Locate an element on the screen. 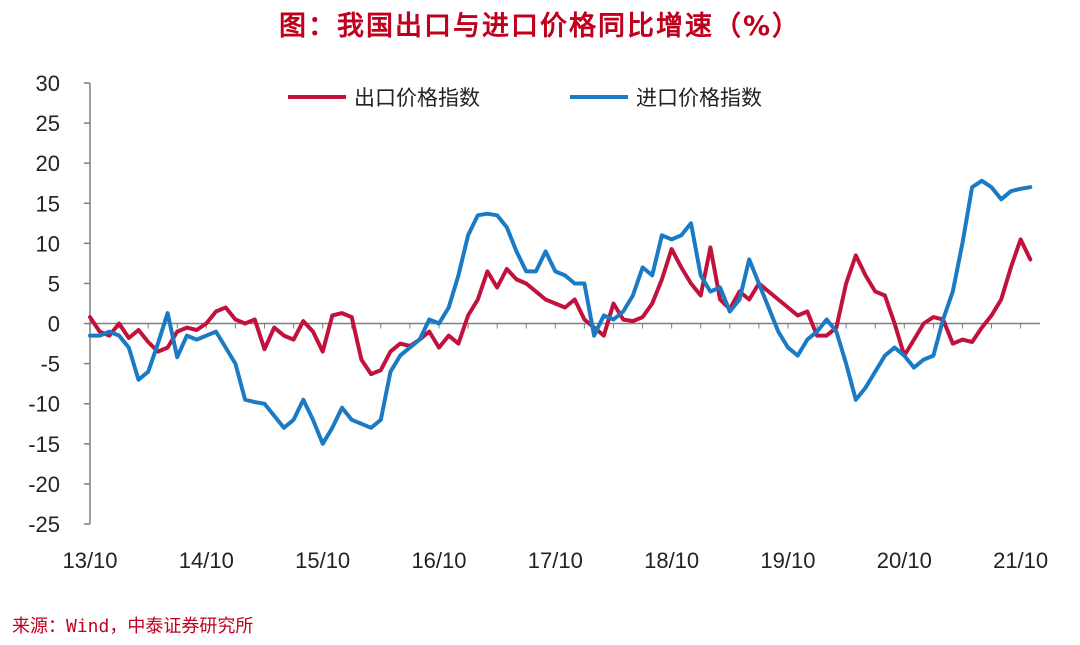  y-tick-label: -15 is located at coordinates (44, 444).